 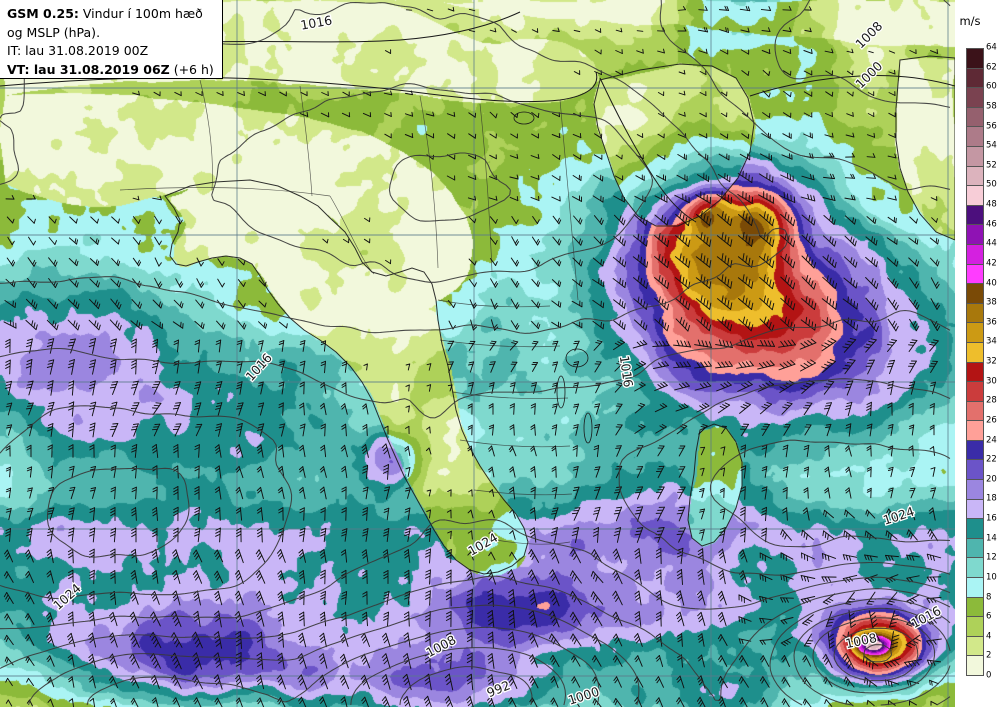 What do you see at coordinates (991, 86) in the screenshot?
I see `legend-tick-60: 60` at bounding box center [991, 86].